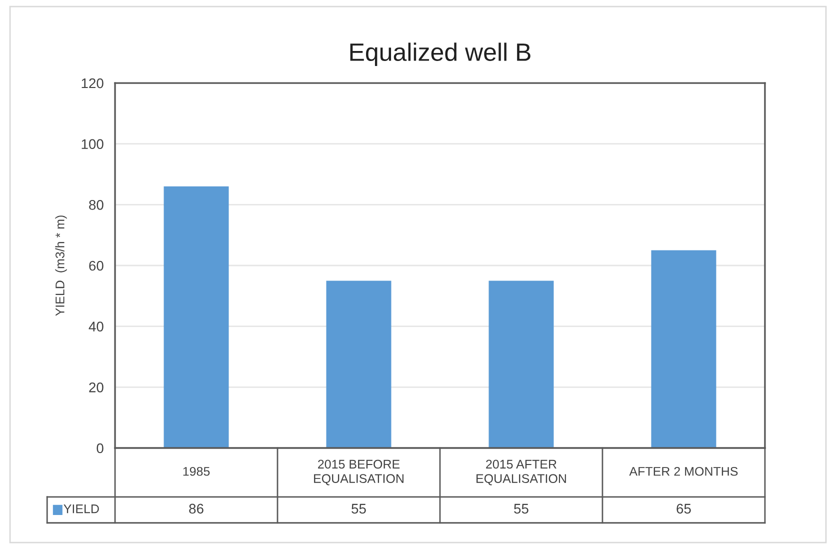 This screenshot has width=836, height=548. Describe the element at coordinates (96, 327) in the screenshot. I see `y-tick-label: 40` at that location.